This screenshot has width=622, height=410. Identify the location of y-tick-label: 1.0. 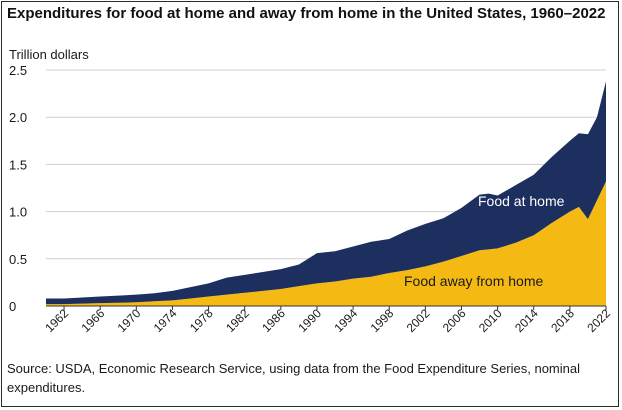
(18, 212).